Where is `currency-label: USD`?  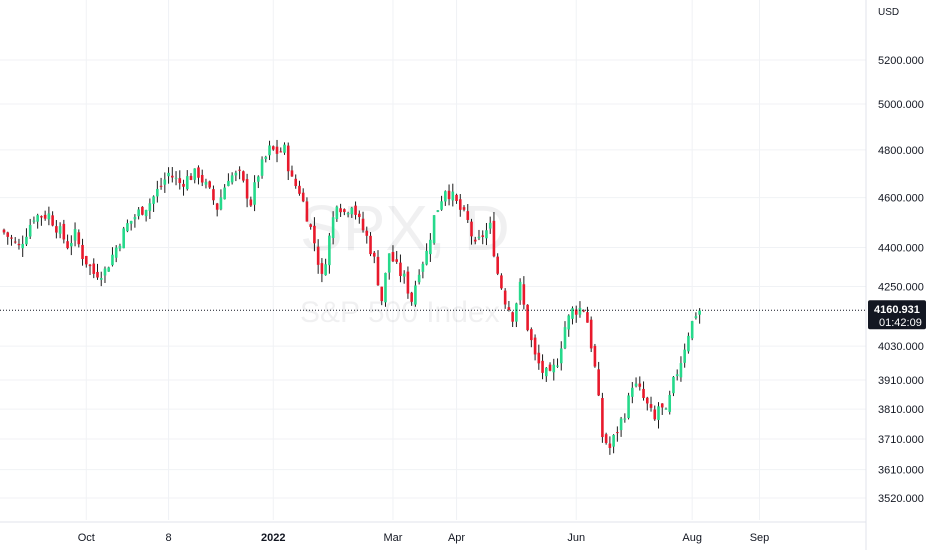 currency-label: USD is located at coordinates (888, 12).